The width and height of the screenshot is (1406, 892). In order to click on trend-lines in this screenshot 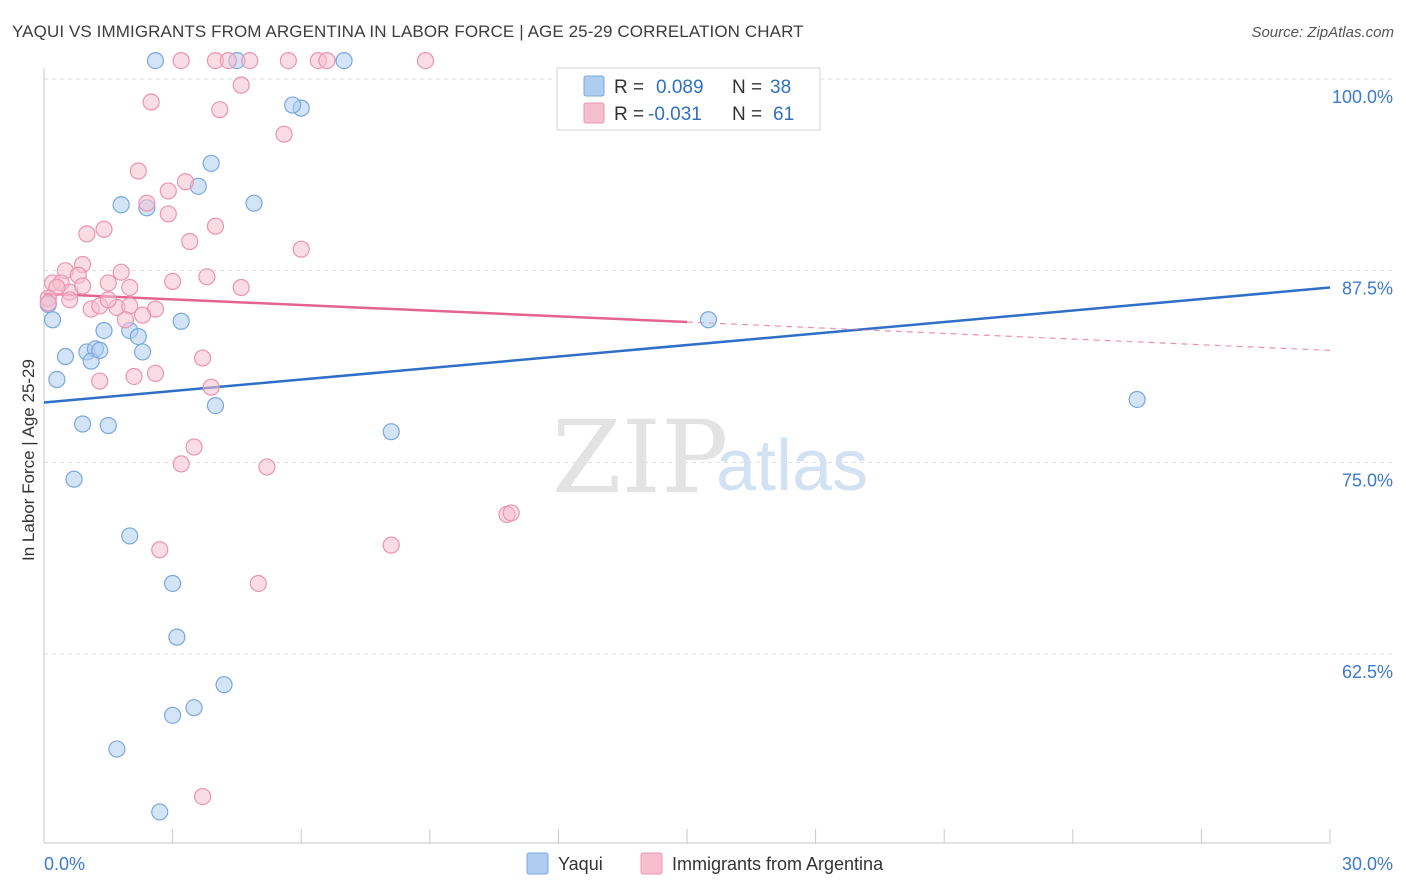, I will do `click(687, 345)`.